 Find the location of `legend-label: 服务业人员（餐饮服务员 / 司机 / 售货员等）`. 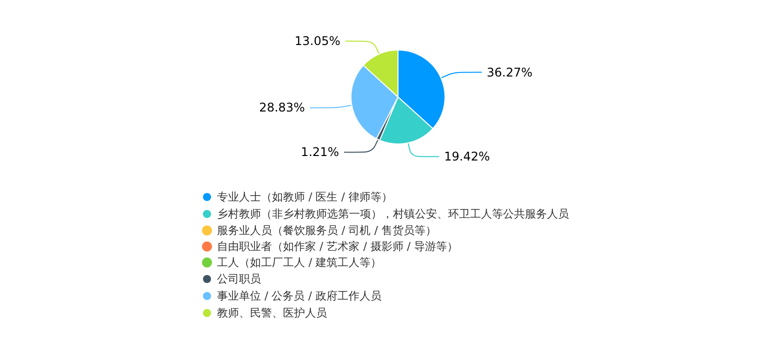

legend-label: 服务业人员（餐饮服务员 / 司机 / 售货员等） is located at coordinates (326, 230).